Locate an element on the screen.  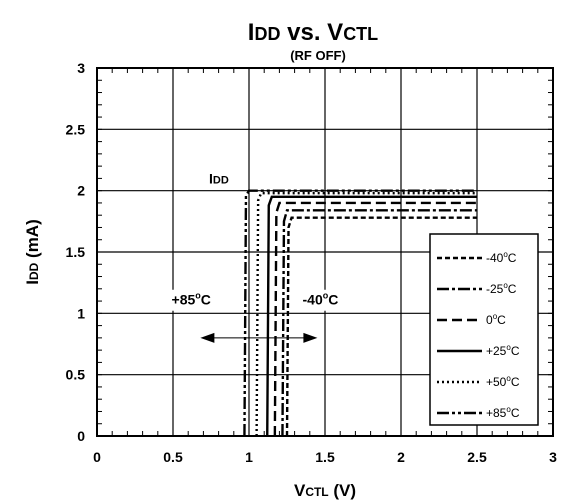
x-tick-label: 2 is located at coordinates (401, 457).